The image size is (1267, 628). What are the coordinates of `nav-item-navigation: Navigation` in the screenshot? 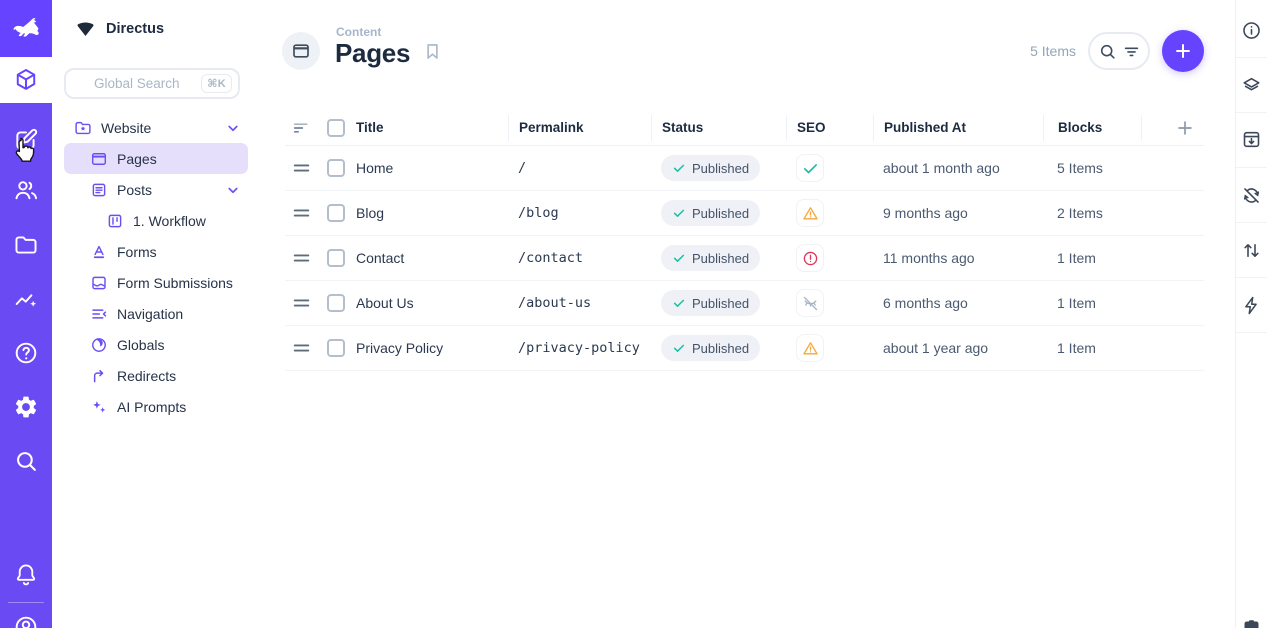 It's located at (156, 313).